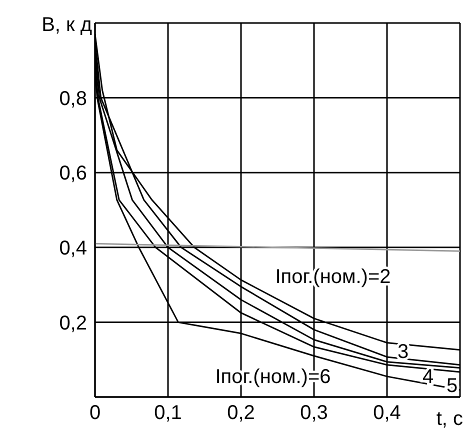  I want to click on x-axis-title: t, c, so click(449, 419).